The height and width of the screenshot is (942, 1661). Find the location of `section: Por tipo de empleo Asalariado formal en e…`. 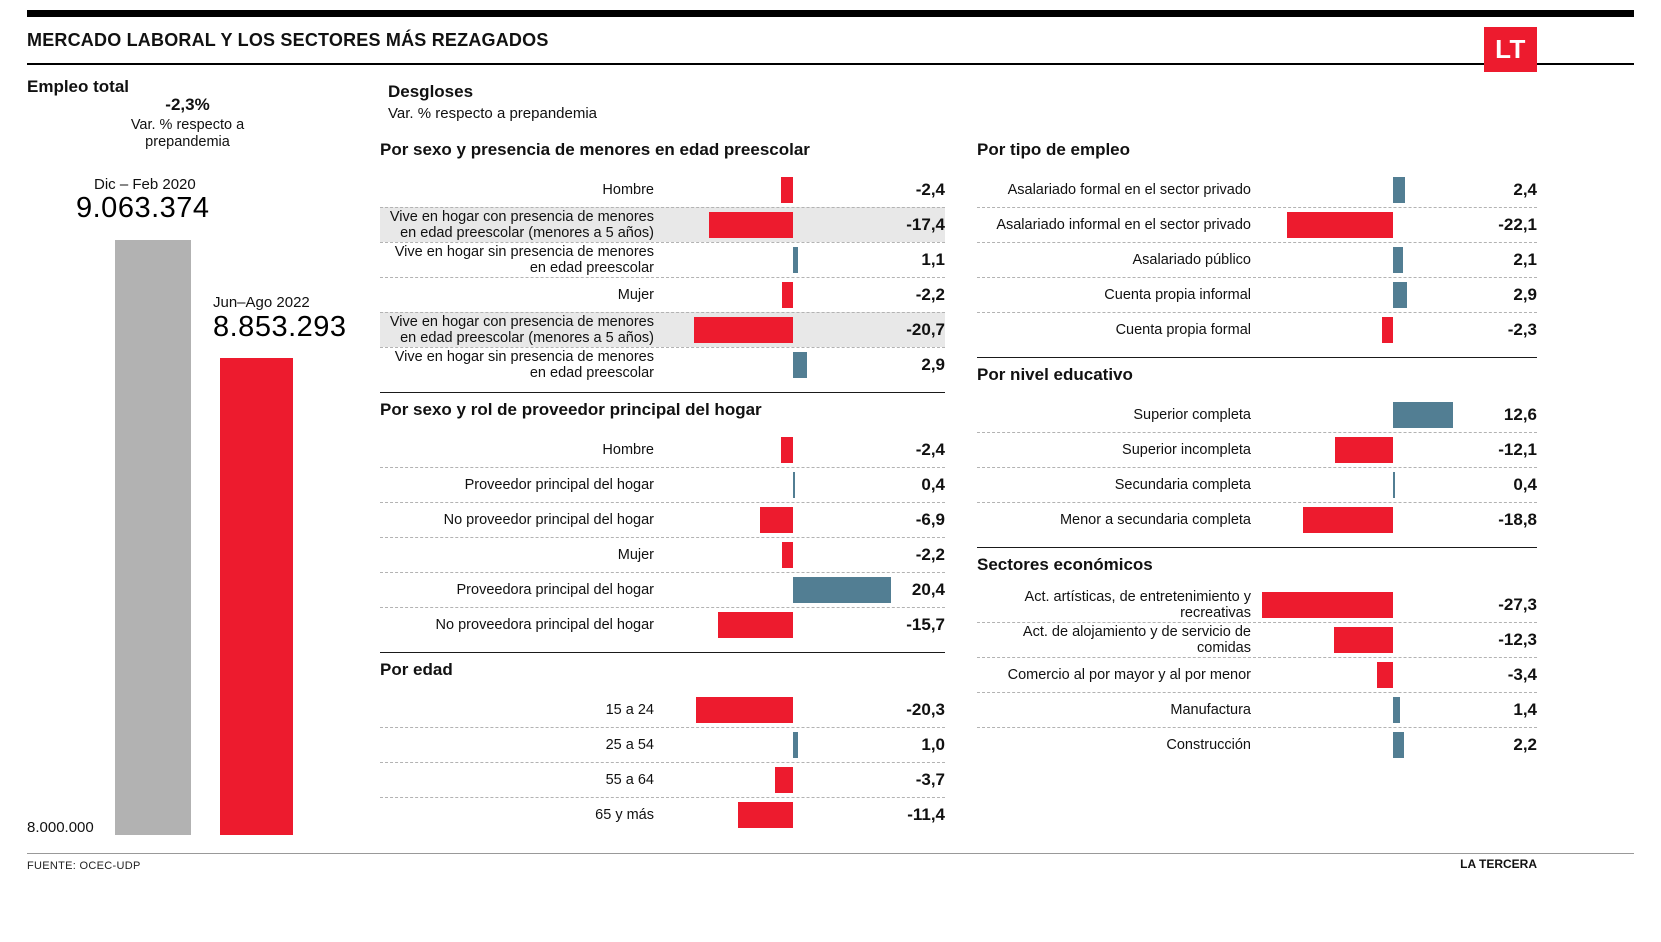

section: Por tipo de empleo Asalariado formal en e… is located at coordinates (1257, 240).